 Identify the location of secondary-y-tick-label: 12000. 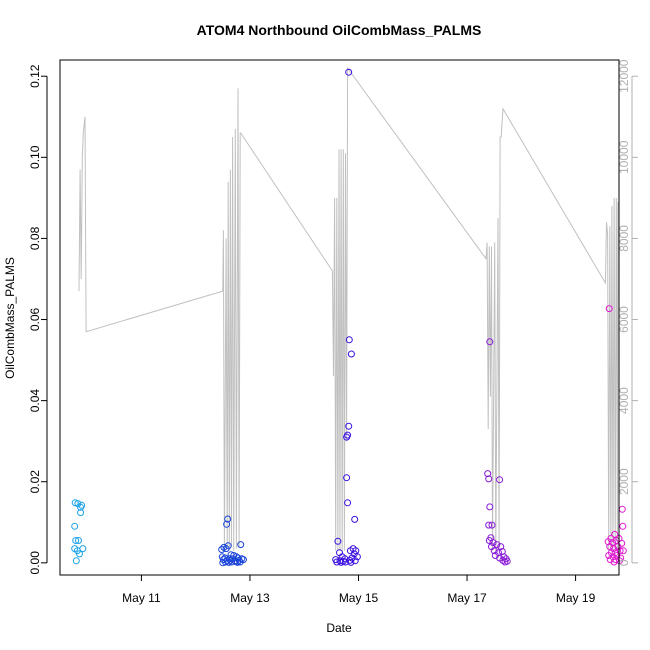
(624, 76).